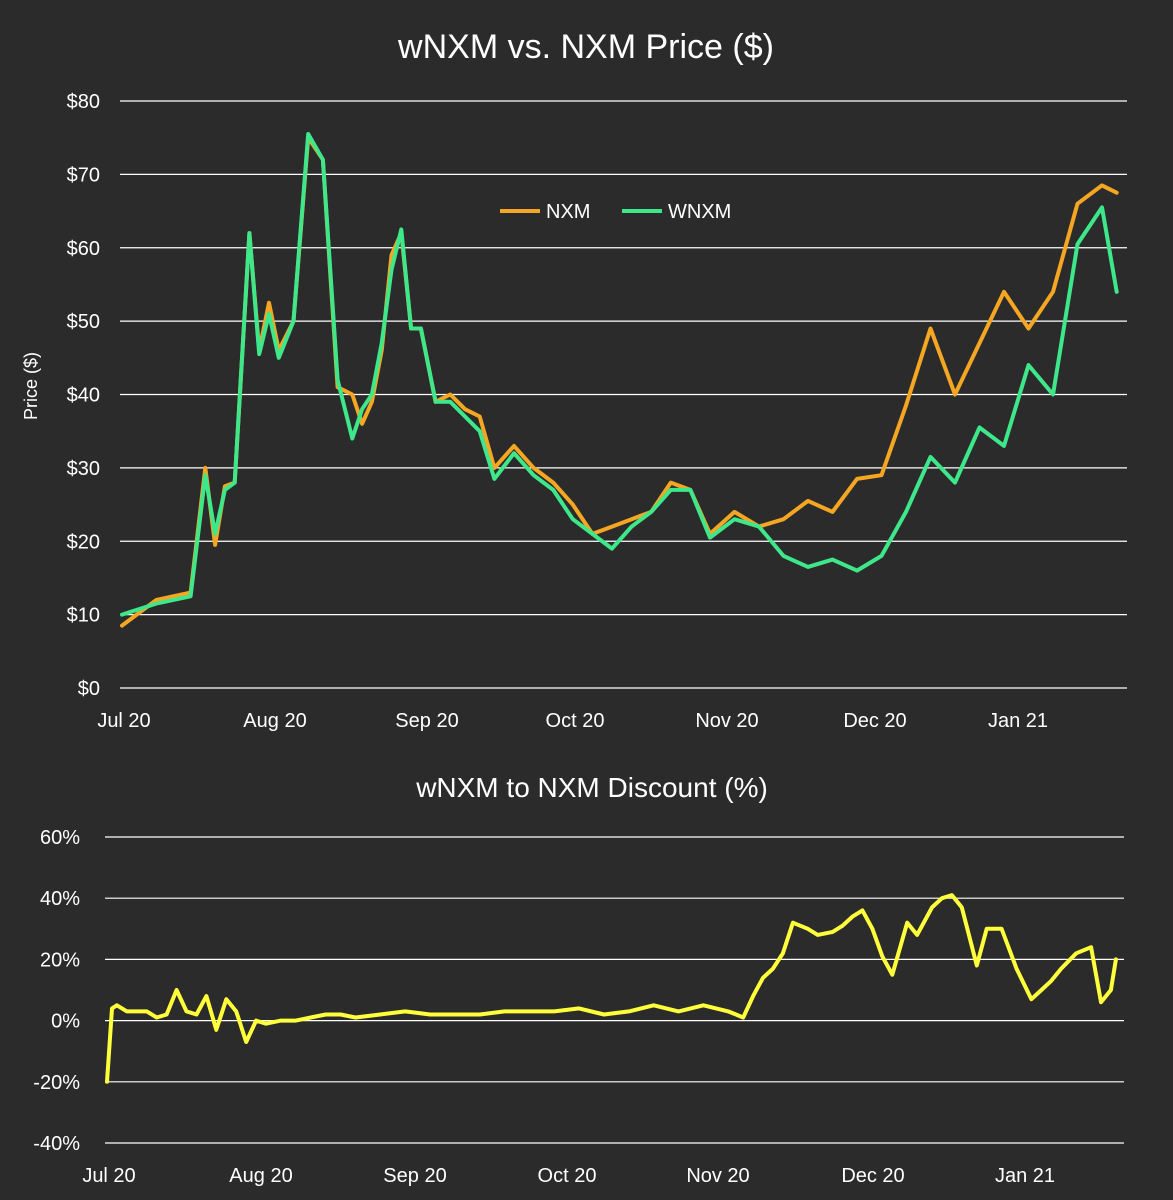  I want to click on y-tick-label: -40%, so click(56, 1144).